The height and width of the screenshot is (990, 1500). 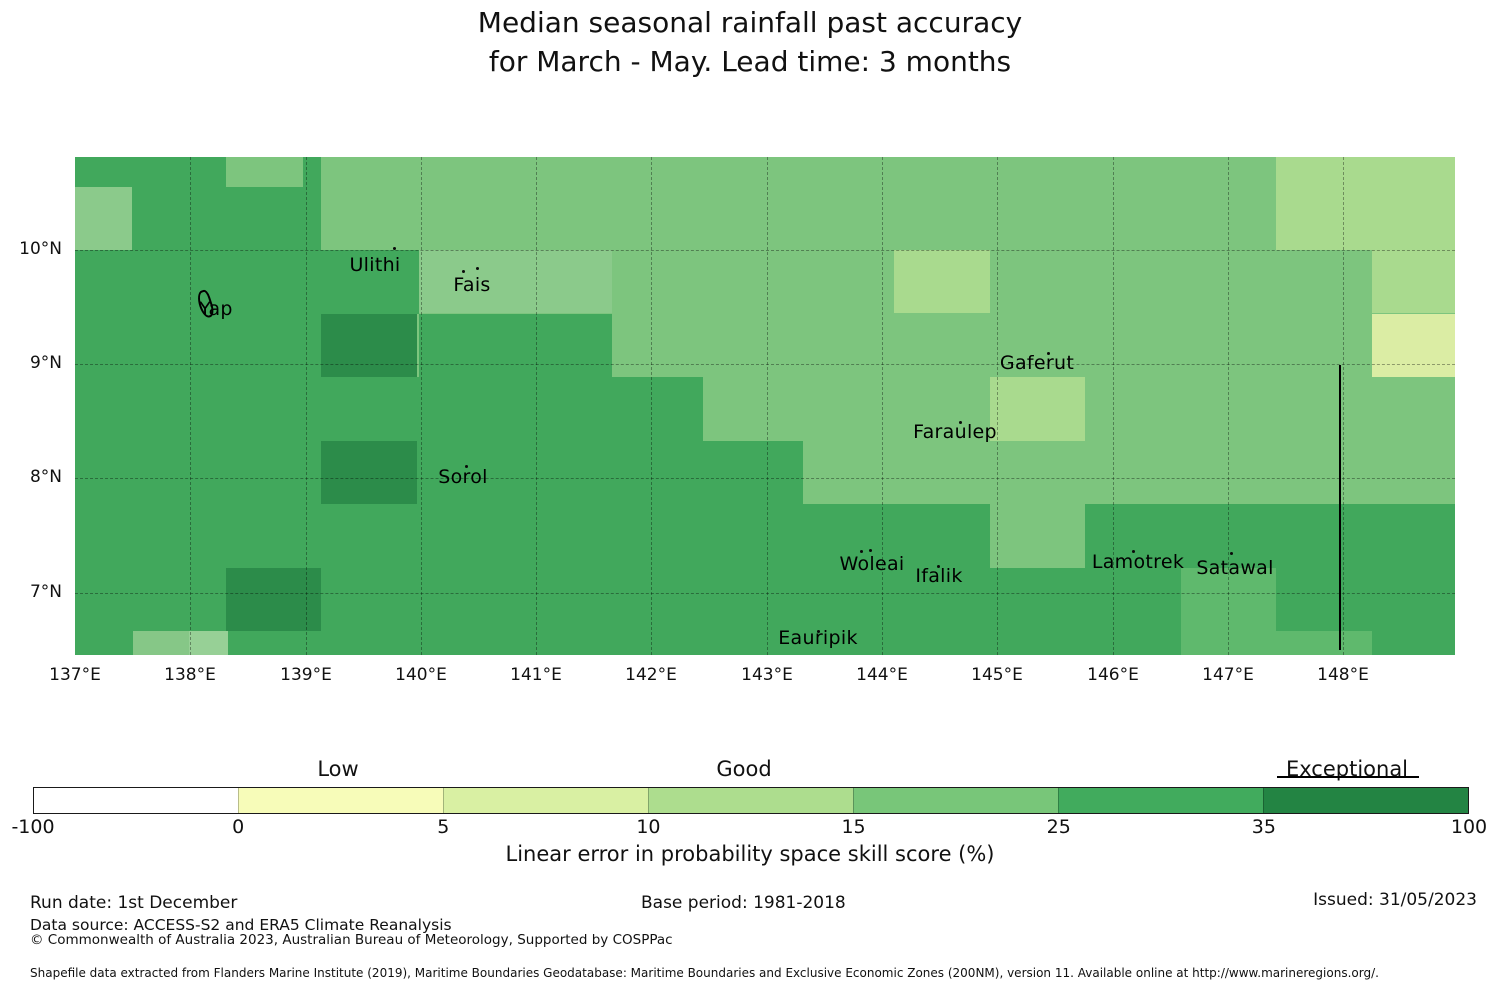 What do you see at coordinates (45, 477) in the screenshot?
I see `y-tick-label: 8°N` at bounding box center [45, 477].